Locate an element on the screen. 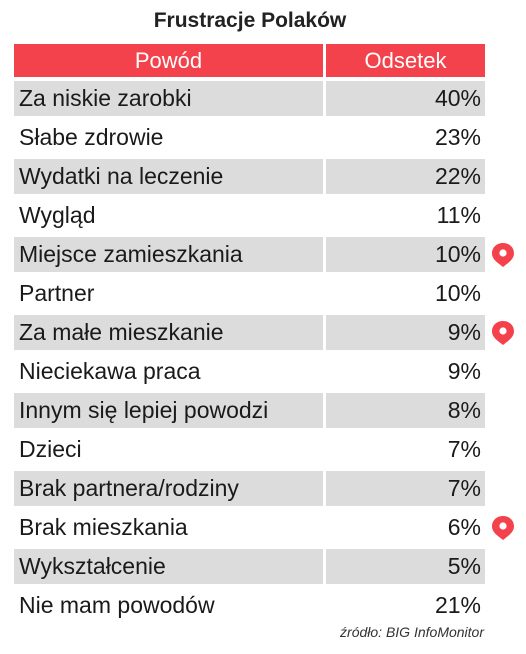 Image resolution: width=526 pixels, height=654 pixels. reason-cell: Słabe zdrowie is located at coordinates (91, 137).